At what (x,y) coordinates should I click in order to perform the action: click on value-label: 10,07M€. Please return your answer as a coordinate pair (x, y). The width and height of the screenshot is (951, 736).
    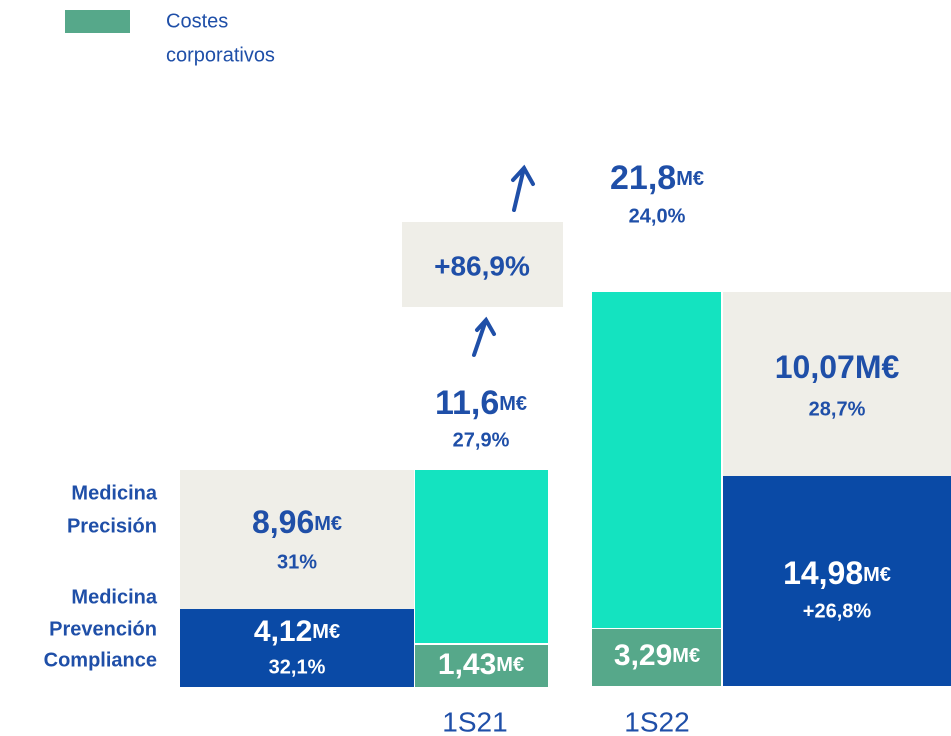
    Looking at the image, I should click on (837, 367).